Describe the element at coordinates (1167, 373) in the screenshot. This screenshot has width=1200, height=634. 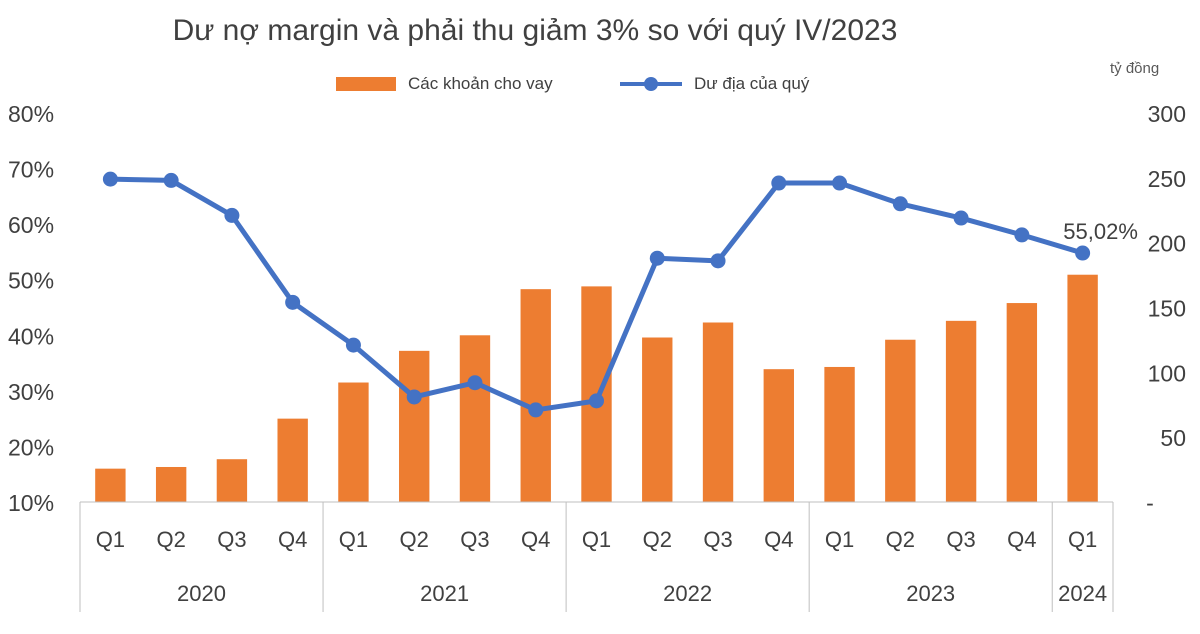
I see `right-axis-tick-label: 100` at that location.